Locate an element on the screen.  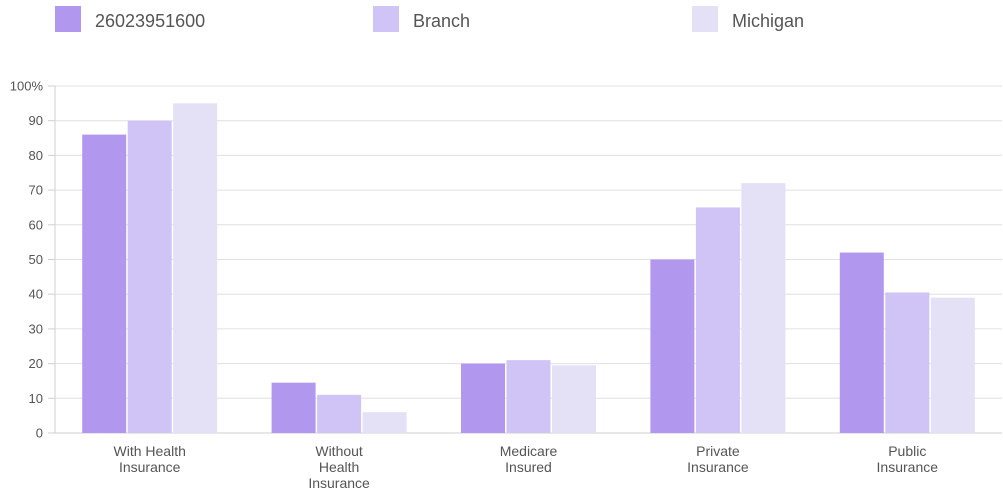
y-tick-label: 0 is located at coordinates (39, 433).